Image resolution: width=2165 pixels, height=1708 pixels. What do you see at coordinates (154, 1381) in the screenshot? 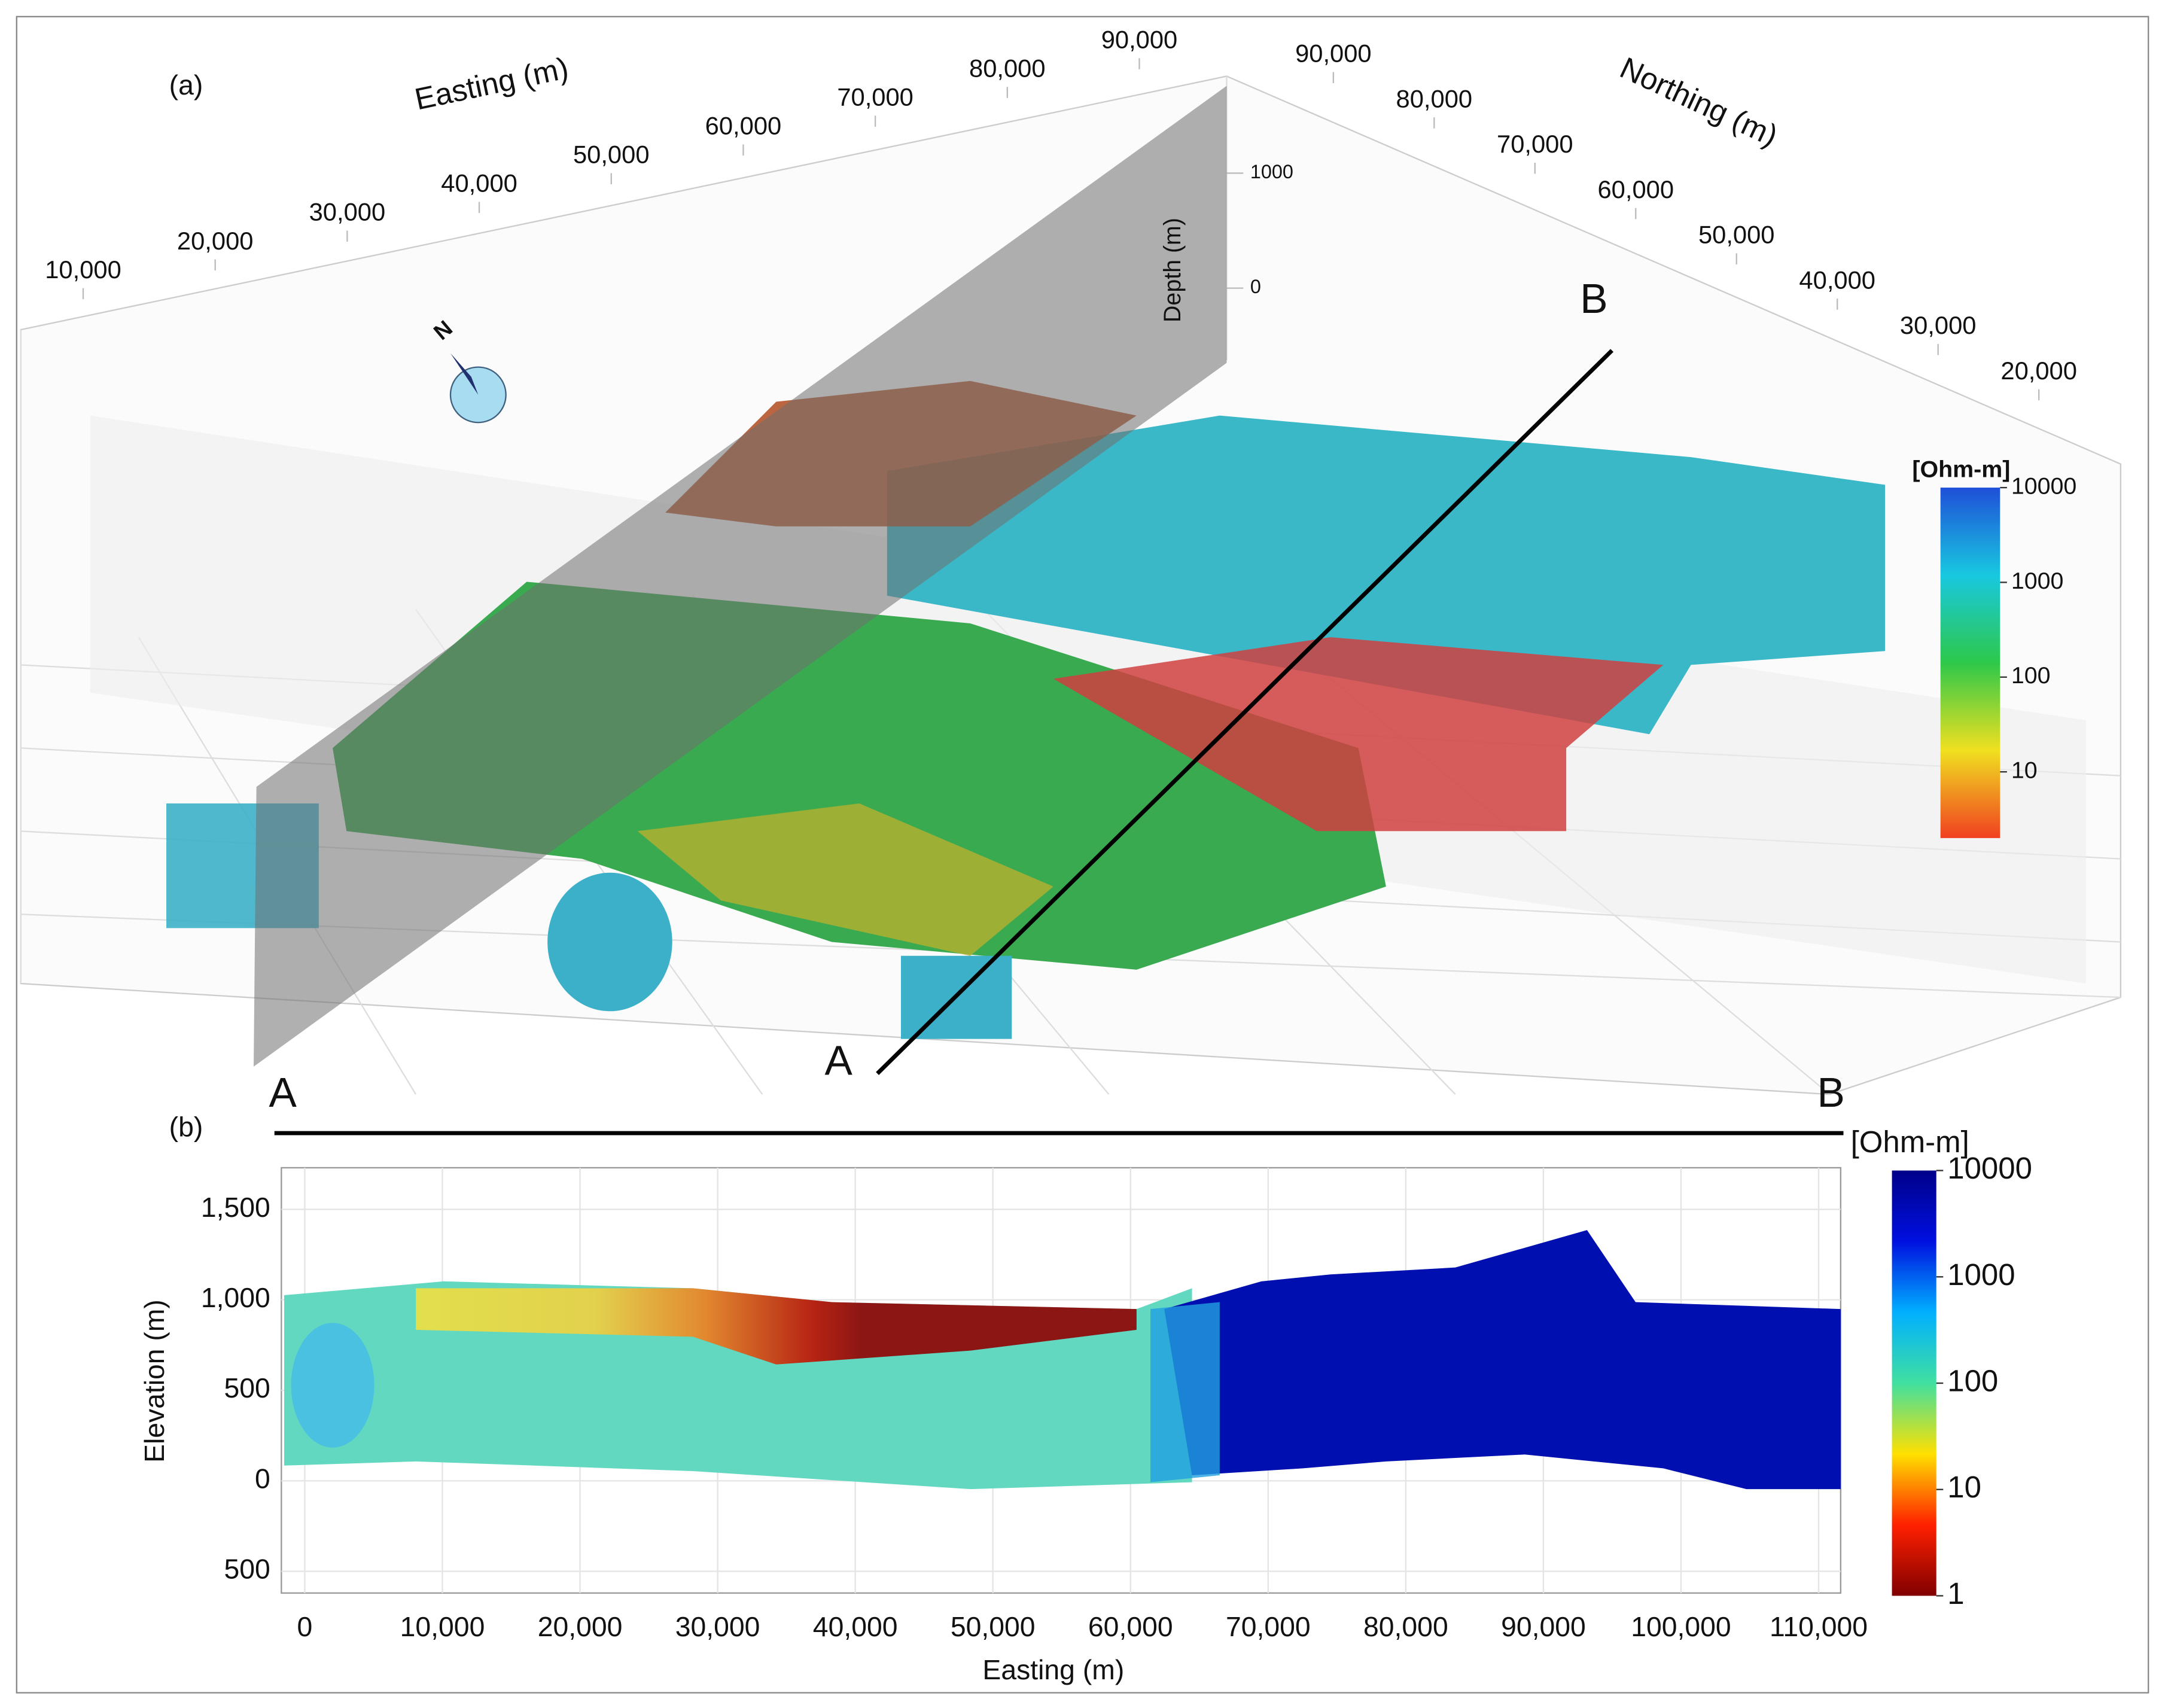
I see `y-axis-title: Elevation (m)` at bounding box center [154, 1381].